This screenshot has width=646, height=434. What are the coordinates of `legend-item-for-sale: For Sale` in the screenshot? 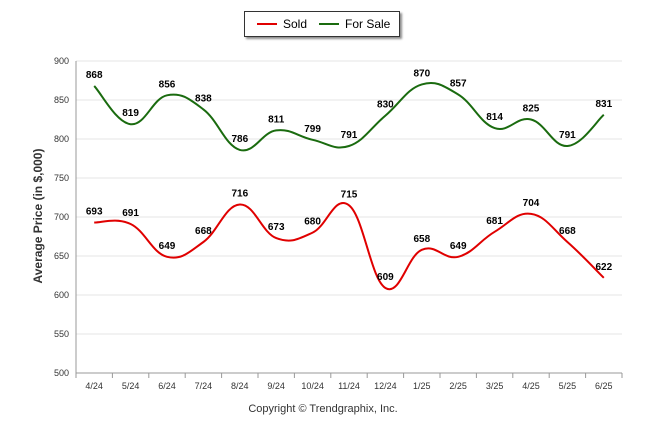 It's located at (354, 24).